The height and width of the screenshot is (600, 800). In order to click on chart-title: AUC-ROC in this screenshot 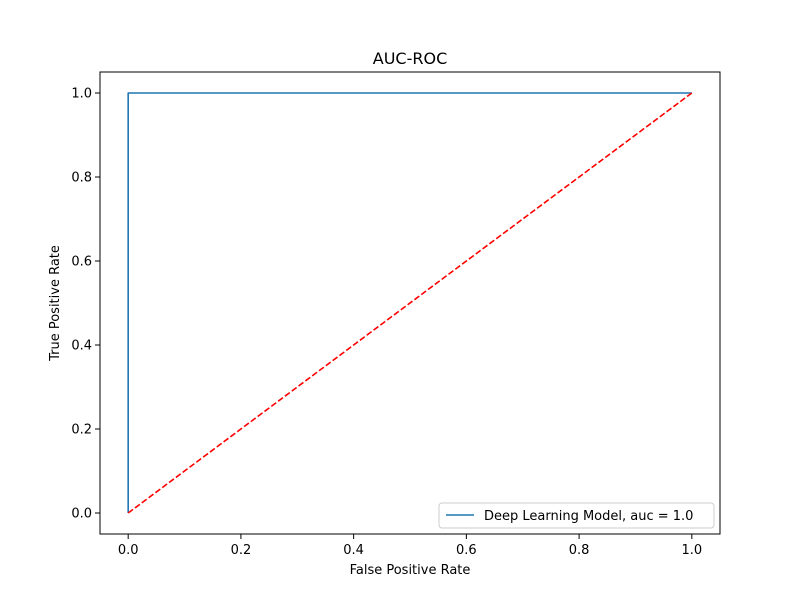, I will do `click(410, 58)`.